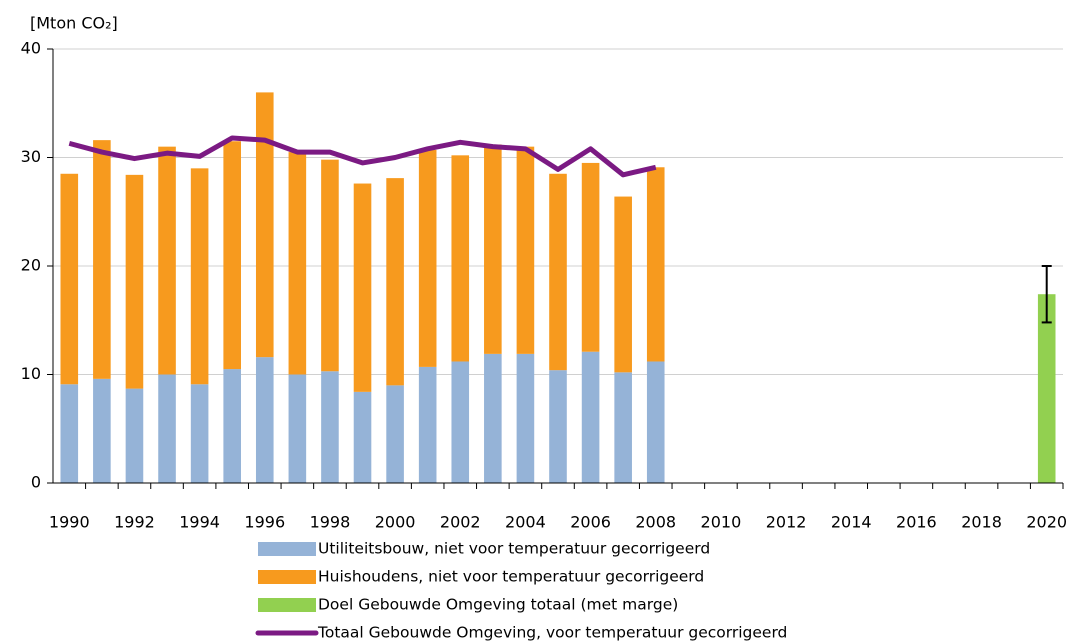 This screenshot has width=1072, height=644. What do you see at coordinates (31, 265) in the screenshot?
I see `y-tick-label: 20` at bounding box center [31, 265].